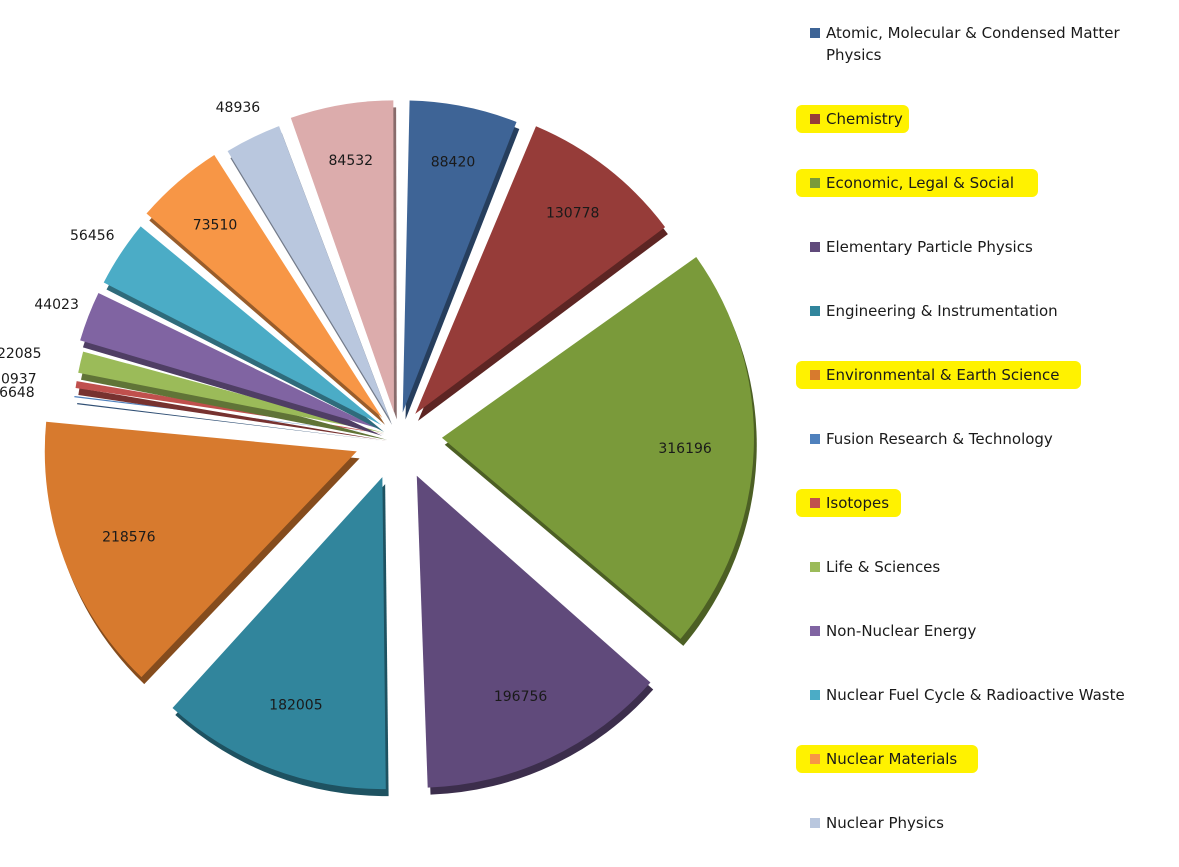  What do you see at coordinates (891, 759) in the screenshot?
I see `legend-label-nuclear-materials: Nuclear Materials` at bounding box center [891, 759].